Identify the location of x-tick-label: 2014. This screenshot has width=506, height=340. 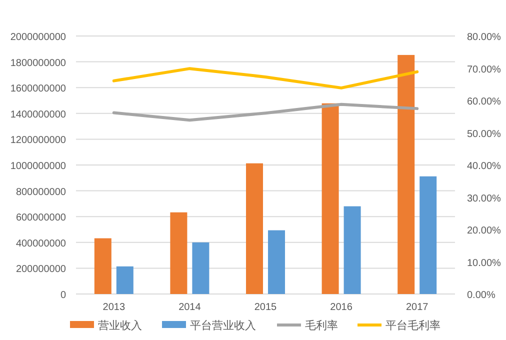
(190, 307).